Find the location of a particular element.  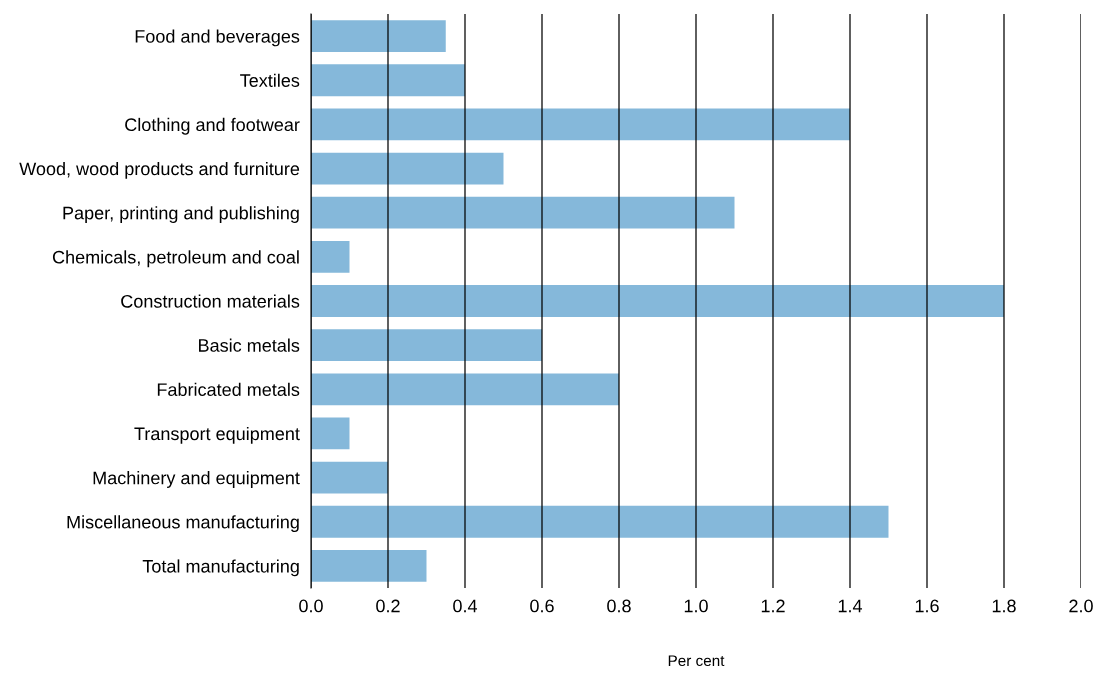

y-tick-label: Total manufacturing is located at coordinates (220, 568).